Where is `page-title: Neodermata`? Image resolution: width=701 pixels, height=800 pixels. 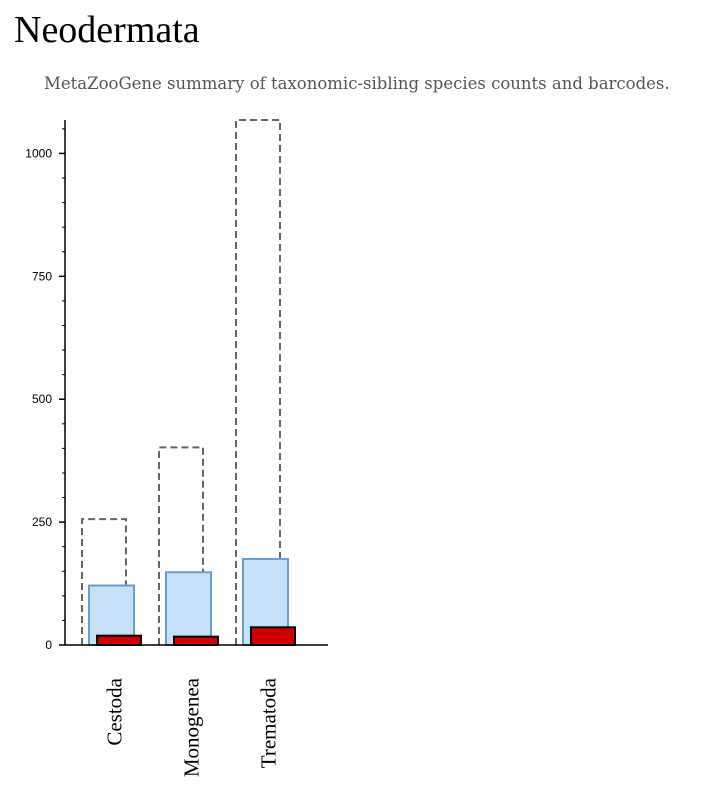
page-title: Neodermata is located at coordinates (107, 30).